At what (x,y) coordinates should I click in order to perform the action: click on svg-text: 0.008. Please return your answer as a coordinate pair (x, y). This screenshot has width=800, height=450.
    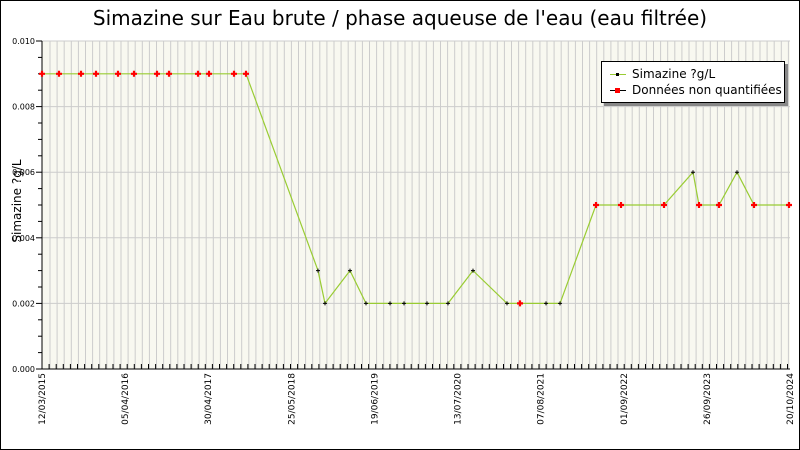
    Looking at the image, I should click on (23, 107).